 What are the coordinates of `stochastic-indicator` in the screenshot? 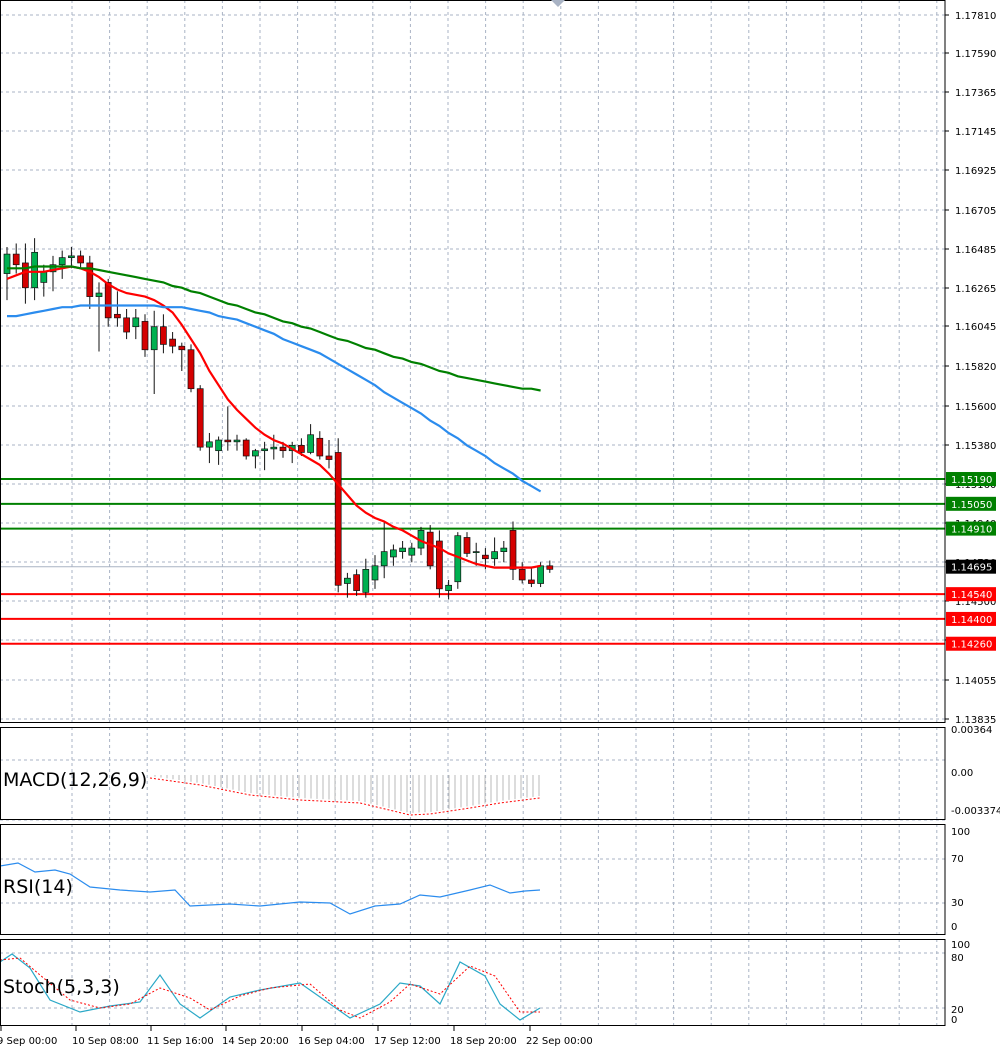 It's located at (270, 987).